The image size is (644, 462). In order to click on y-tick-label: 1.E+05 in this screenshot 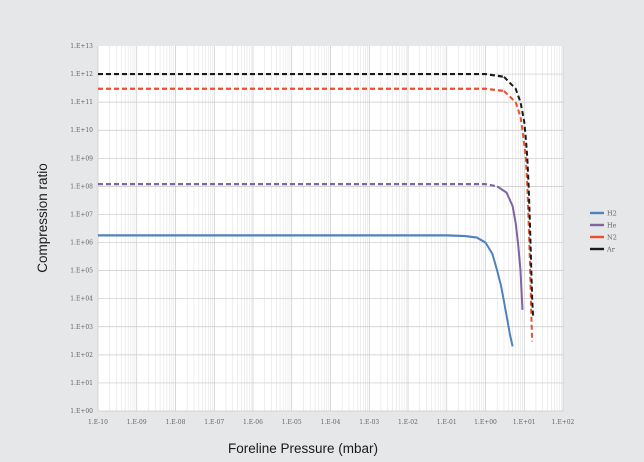, I will do `click(81, 271)`.